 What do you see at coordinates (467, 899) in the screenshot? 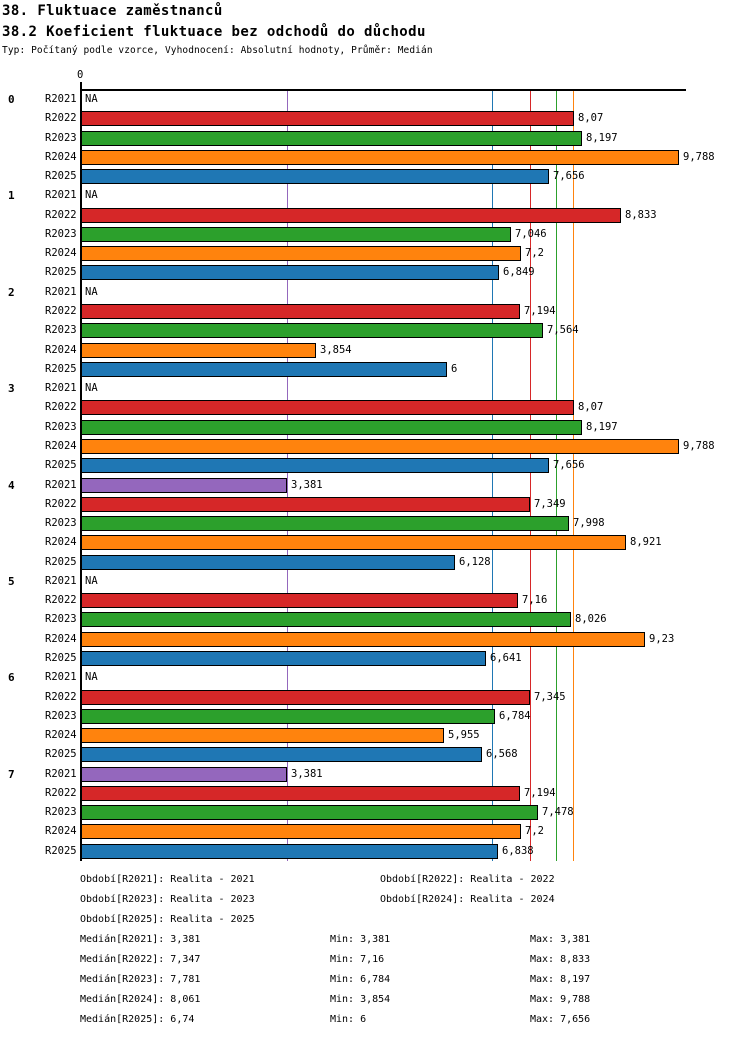
I see `legend-item: Období[R2024]: Realita - 2024` at bounding box center [467, 899].